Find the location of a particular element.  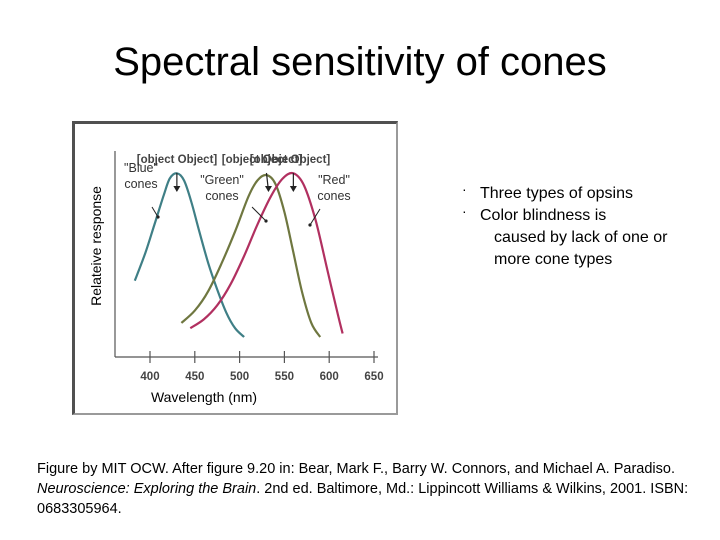

bullet-item: · Three types of opsins is located at coordinates (582, 193).